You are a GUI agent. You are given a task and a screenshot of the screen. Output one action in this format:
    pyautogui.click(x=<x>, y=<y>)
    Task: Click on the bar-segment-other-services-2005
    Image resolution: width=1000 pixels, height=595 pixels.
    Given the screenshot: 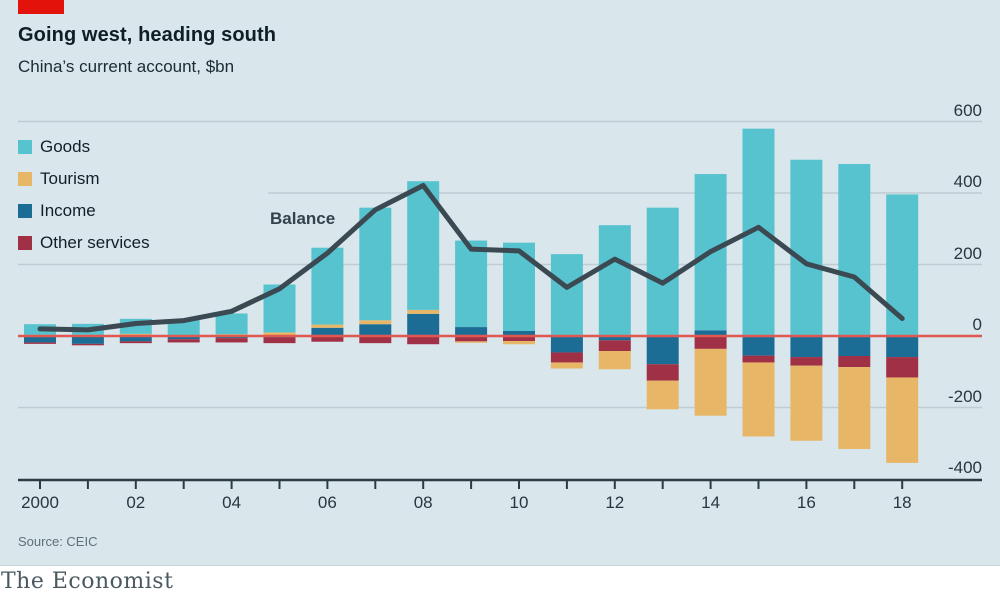 What is the action you would take?
    pyautogui.click(x=279, y=340)
    